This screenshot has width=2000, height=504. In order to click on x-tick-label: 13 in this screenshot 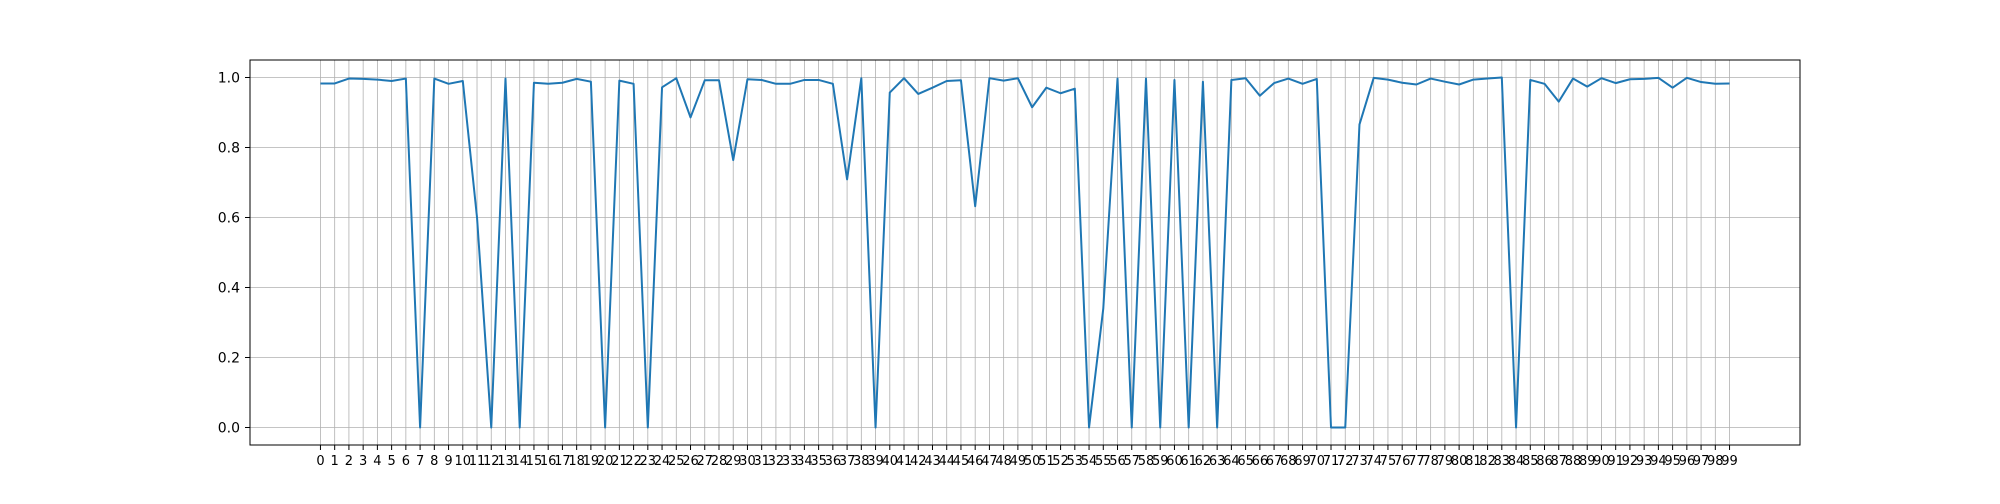, I will do `click(505, 461)`.